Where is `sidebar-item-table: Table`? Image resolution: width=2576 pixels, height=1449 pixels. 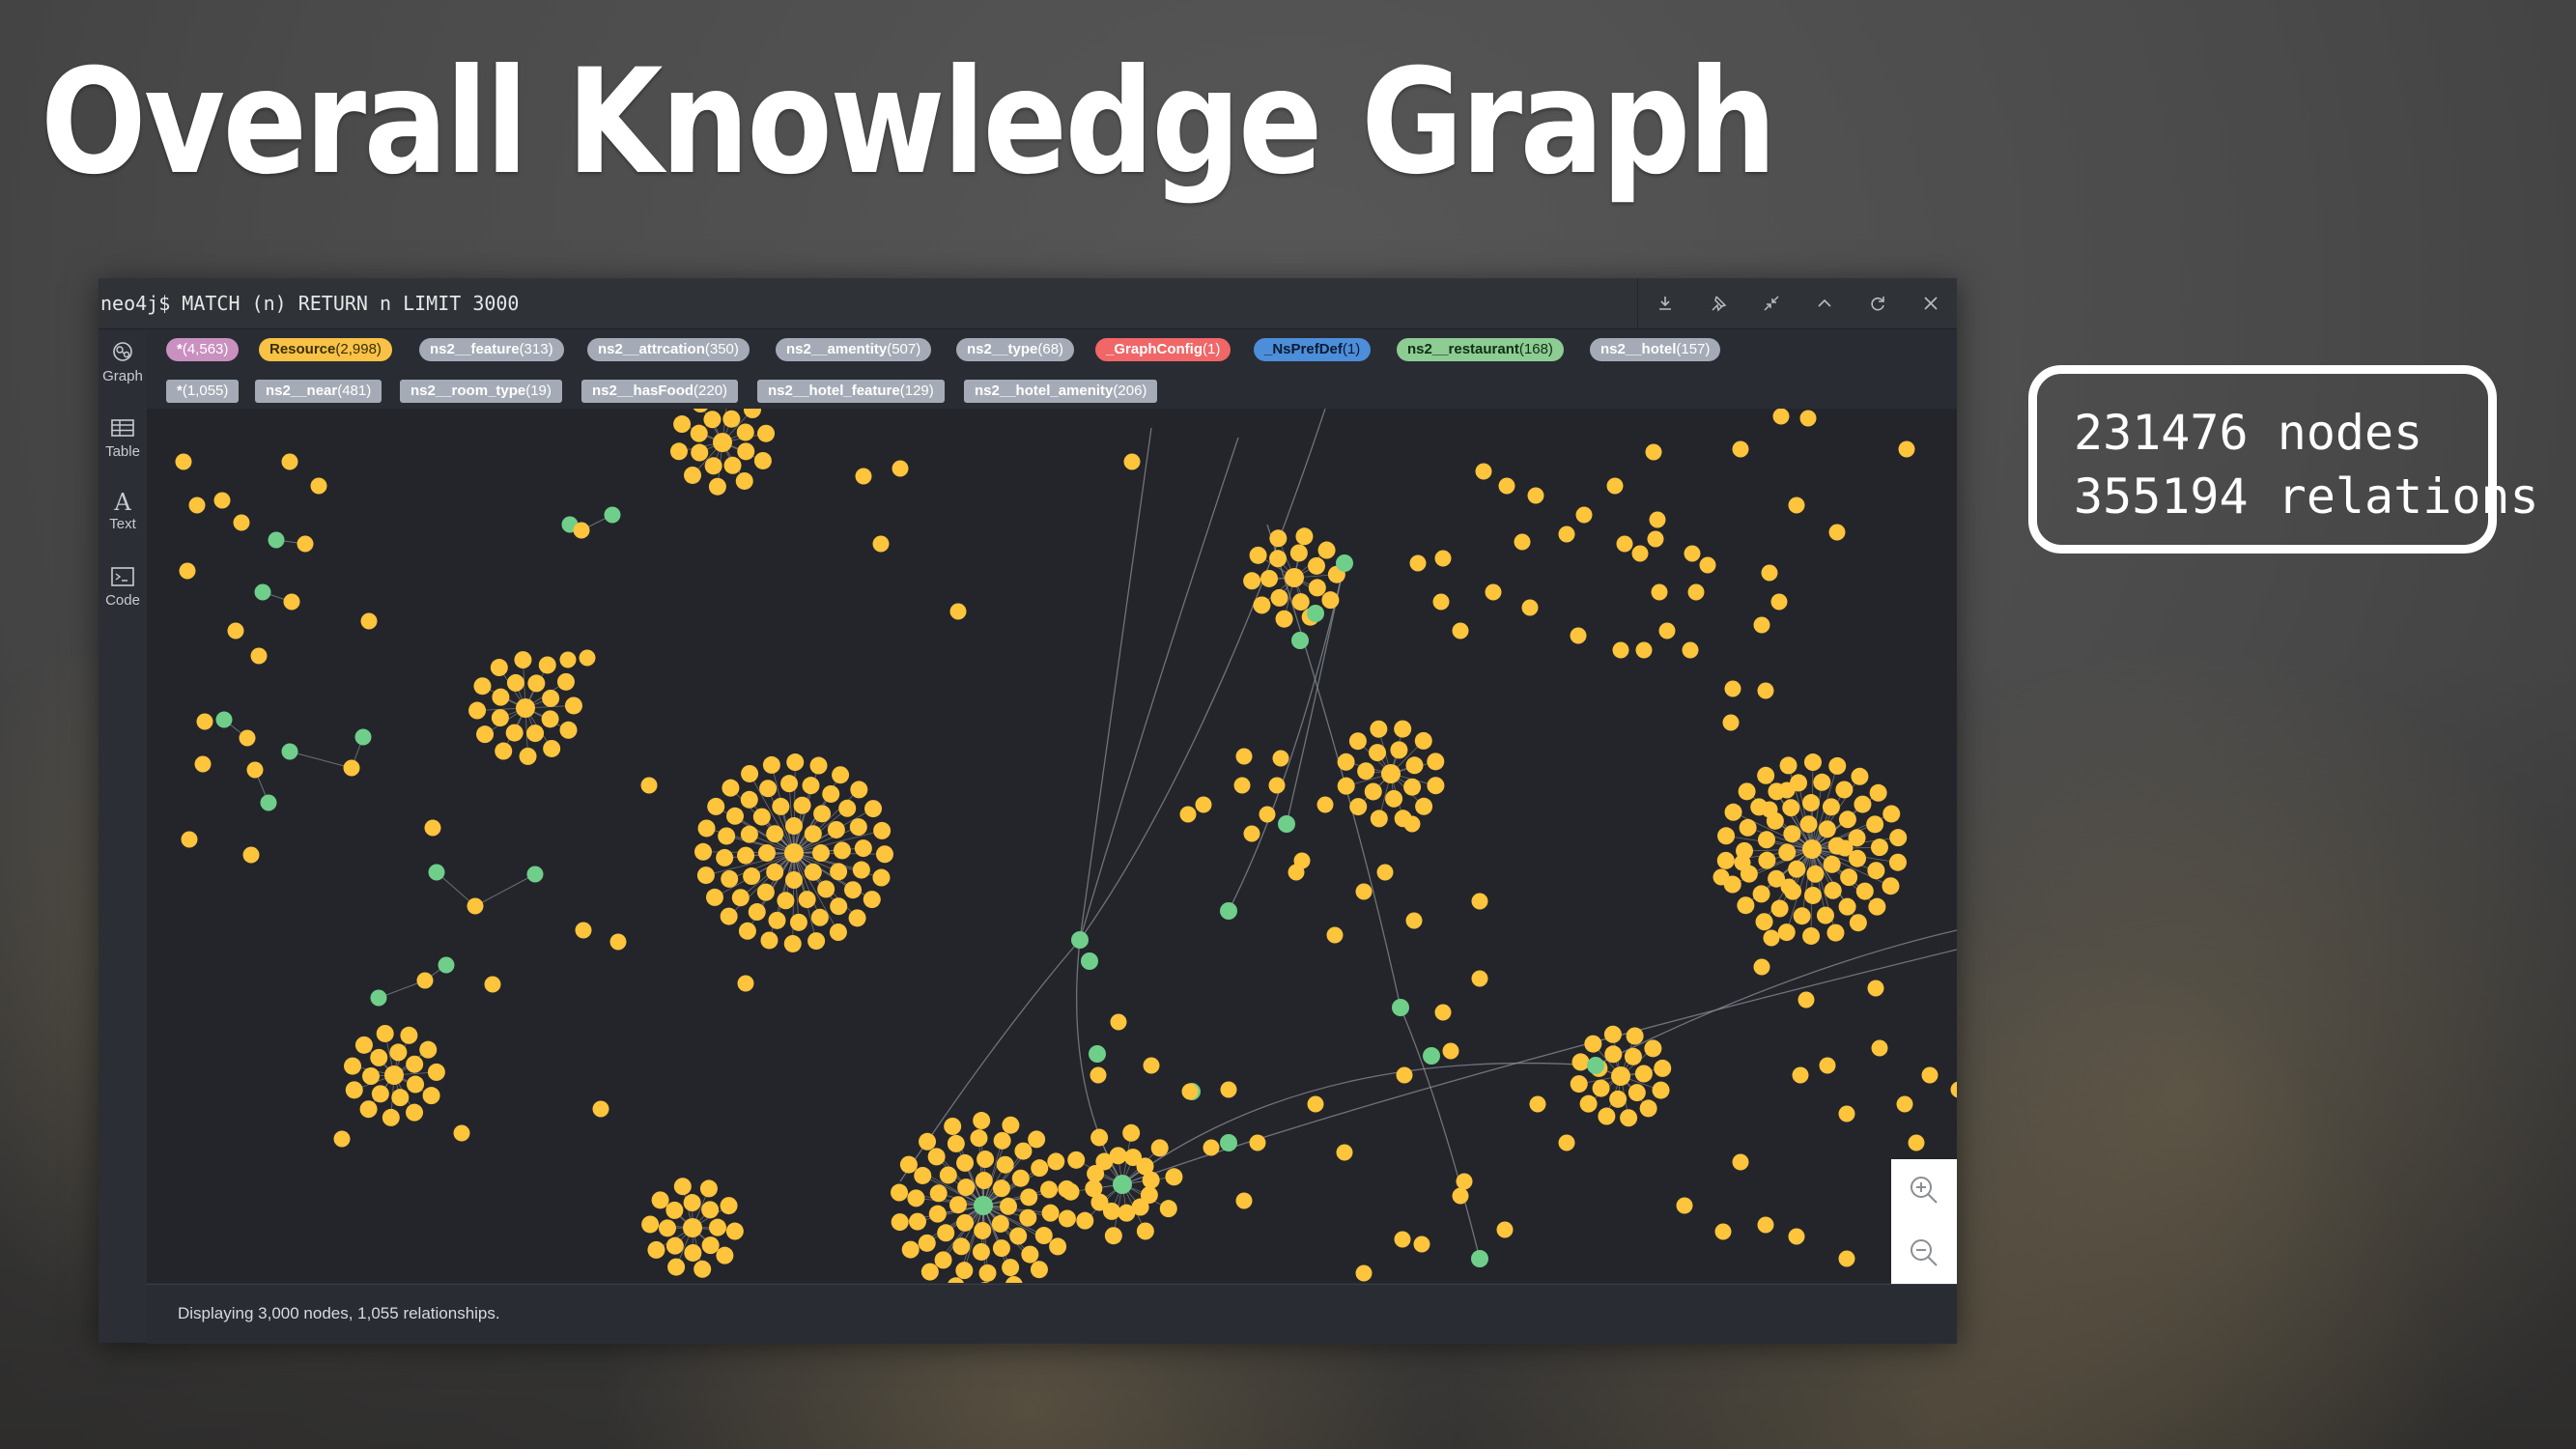
sidebar-item-table: Table is located at coordinates (123, 435).